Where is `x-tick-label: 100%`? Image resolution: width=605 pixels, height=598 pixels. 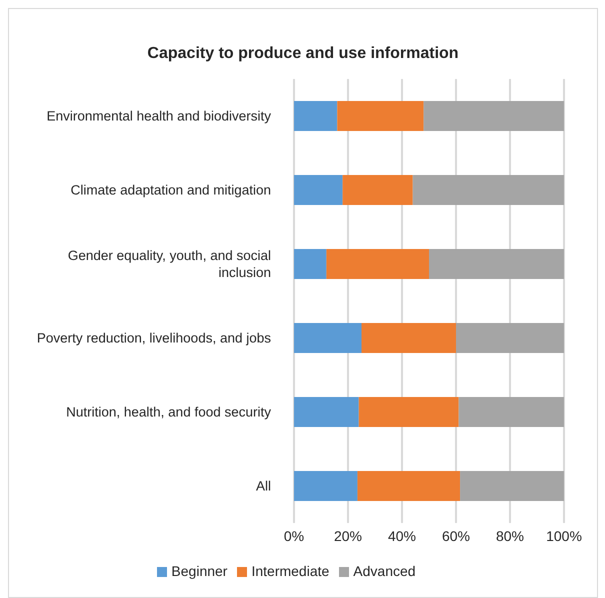 x-tick-label: 100% is located at coordinates (564, 536).